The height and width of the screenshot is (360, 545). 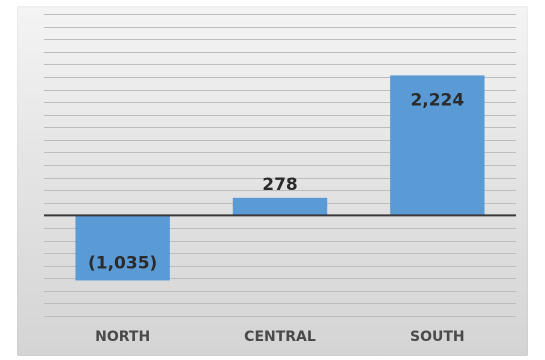 I want to click on data-label-south: 2,224, so click(x=437, y=100).